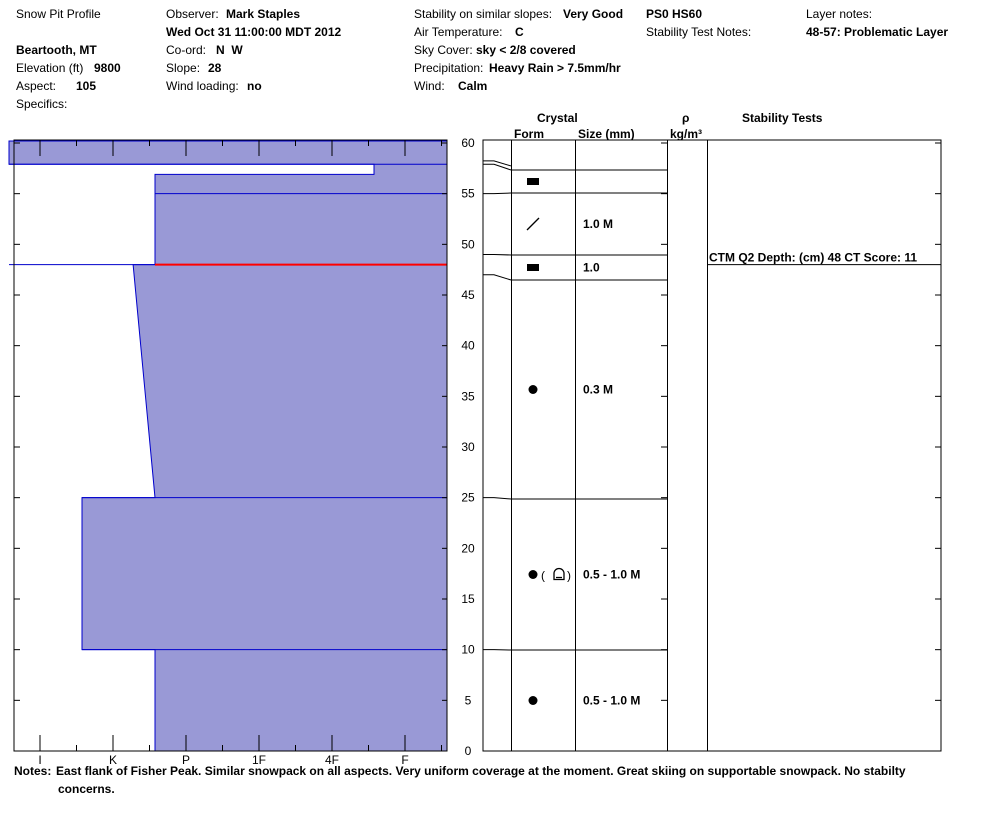 This screenshot has height=840, width=994. Describe the element at coordinates (473, 86) in the screenshot. I see `wind-value: Calm` at that location.